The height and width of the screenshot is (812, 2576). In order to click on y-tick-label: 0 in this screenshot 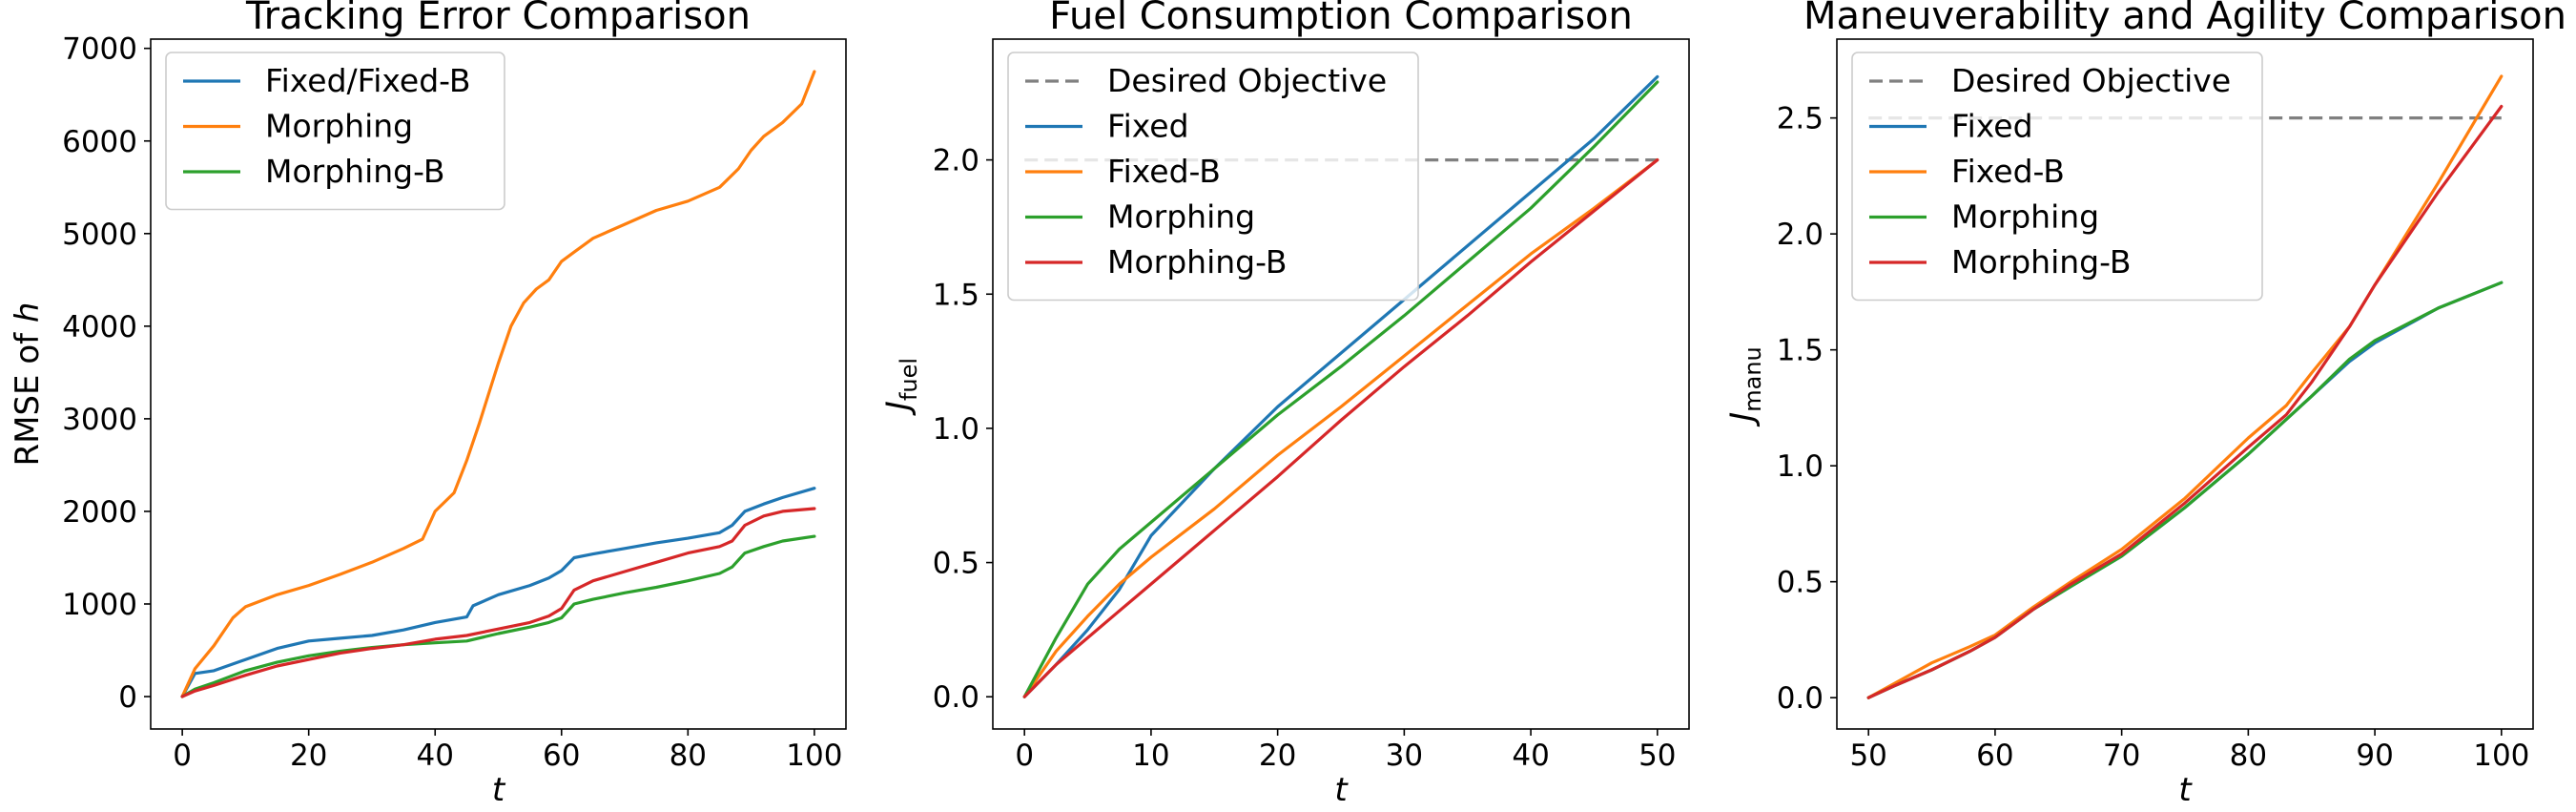, I will do `click(128, 697)`.